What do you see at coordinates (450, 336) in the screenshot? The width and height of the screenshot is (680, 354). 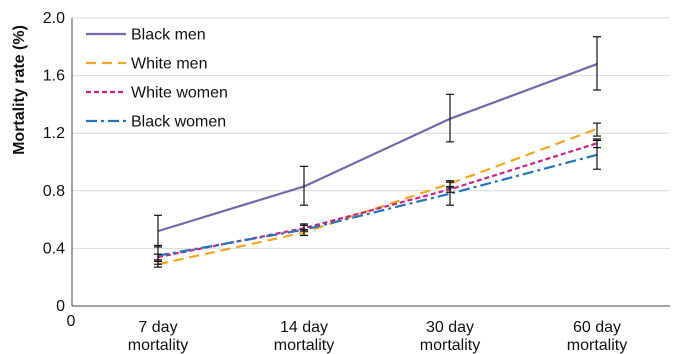 I see `x-tick-label: 30 day mortality` at bounding box center [450, 336].